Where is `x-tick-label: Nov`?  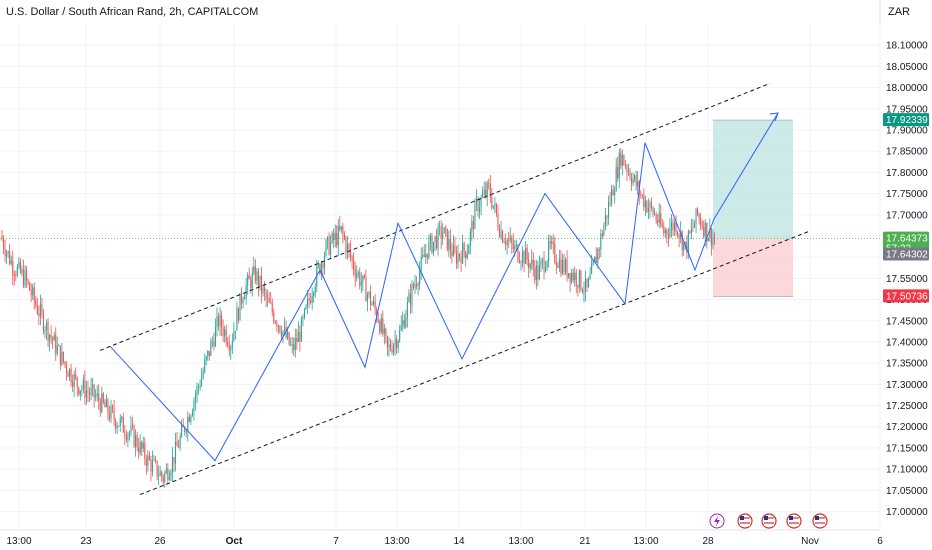
x-tick-label: Nov is located at coordinates (810, 541).